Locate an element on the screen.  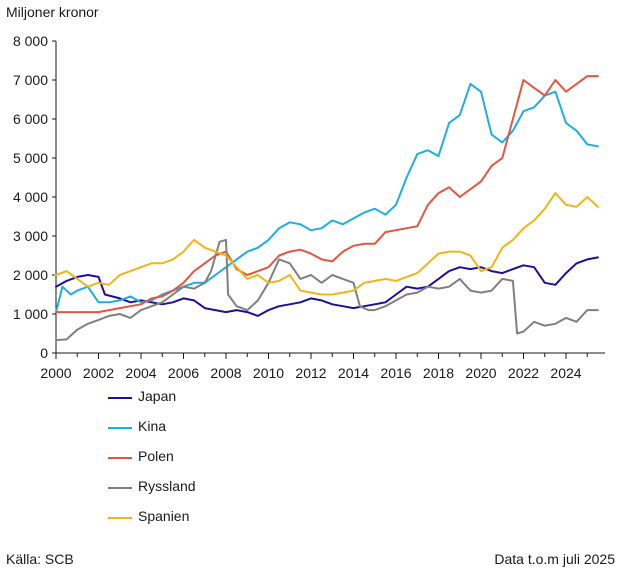
y-axis-unit-label: Miljoner kronor is located at coordinates (52, 12).